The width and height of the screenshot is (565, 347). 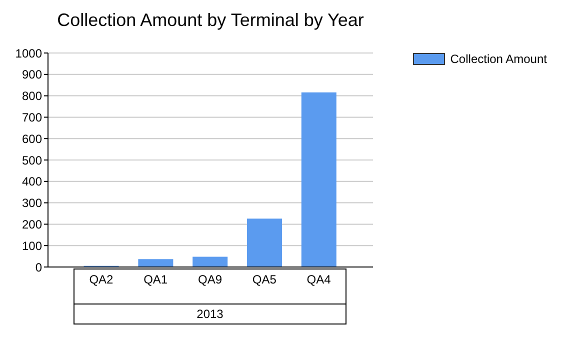 What do you see at coordinates (32, 117) in the screenshot?
I see `y-tick-label: 700` at bounding box center [32, 117].